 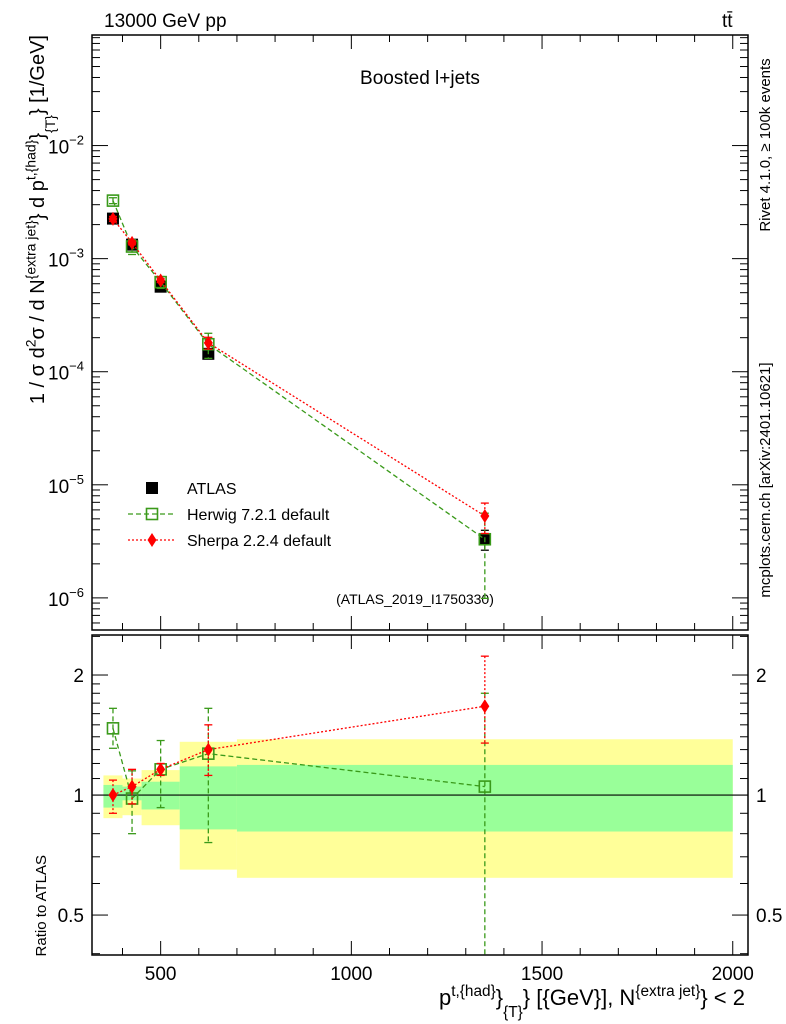 What do you see at coordinates (76, 140) in the screenshot?
I see `tick-exponent: −2` at bounding box center [76, 140].